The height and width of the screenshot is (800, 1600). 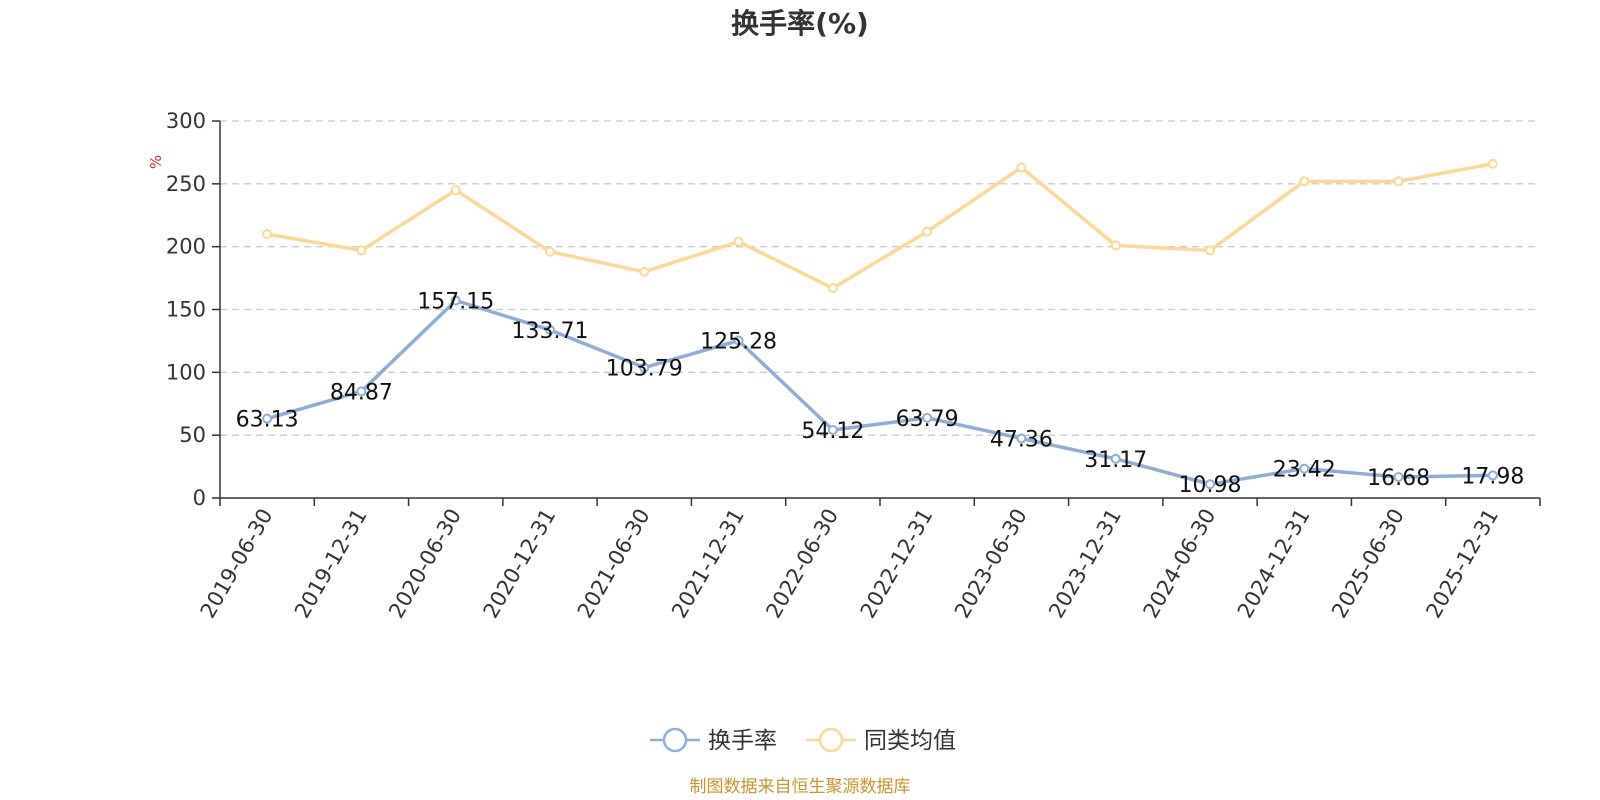 What do you see at coordinates (708, 564) in the screenshot?
I see `x-tick-label: 2021-12-31` at bounding box center [708, 564].